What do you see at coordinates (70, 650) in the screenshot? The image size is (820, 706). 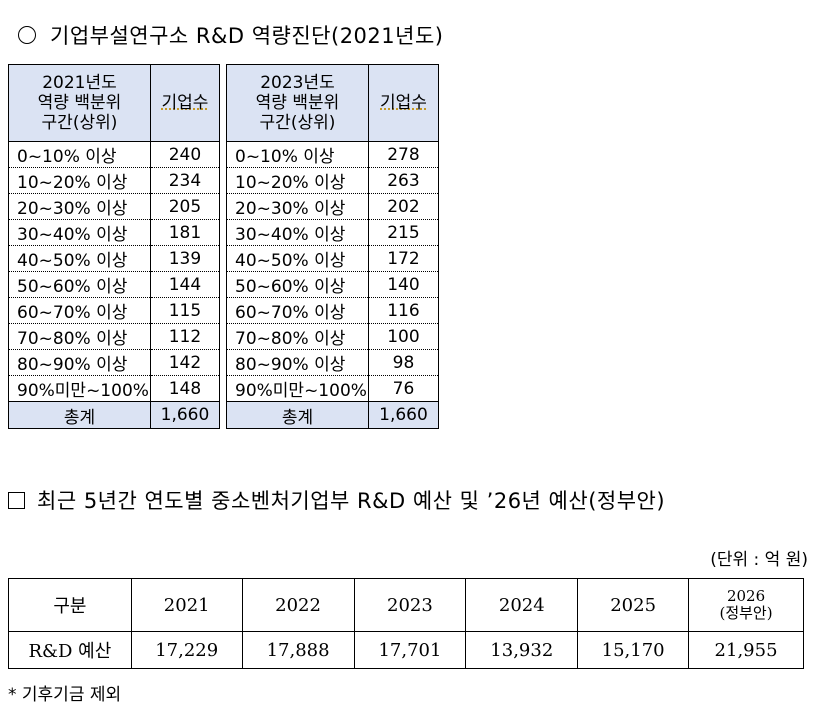 I see `budget-row-label: R&D 예산` at bounding box center [70, 650].